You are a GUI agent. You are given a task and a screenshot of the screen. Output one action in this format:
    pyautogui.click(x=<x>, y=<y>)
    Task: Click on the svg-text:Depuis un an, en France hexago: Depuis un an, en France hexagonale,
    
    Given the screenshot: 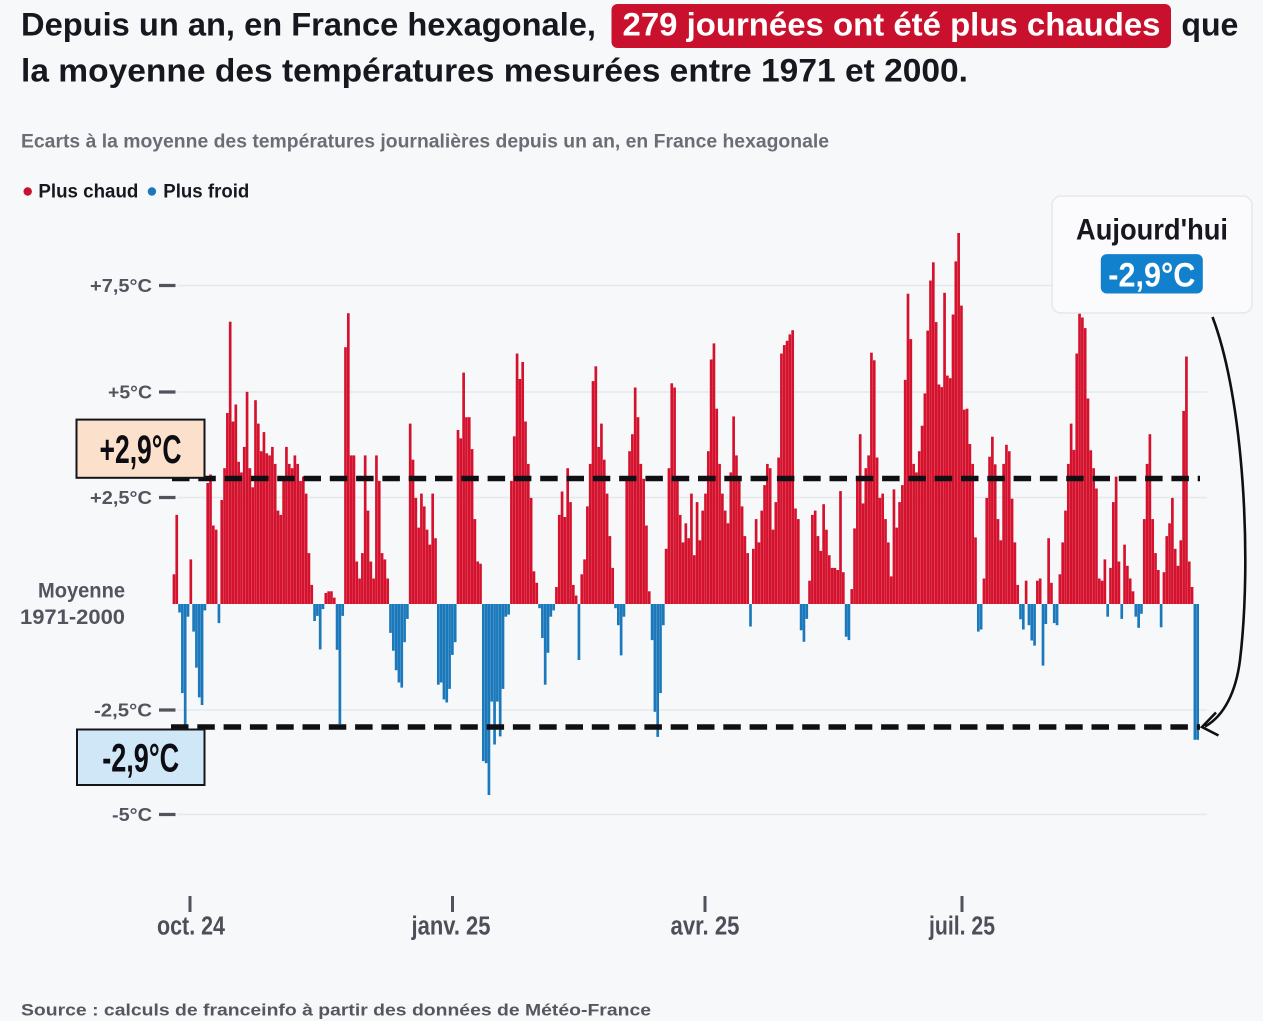 What is the action you would take?
    pyautogui.click(x=308, y=25)
    